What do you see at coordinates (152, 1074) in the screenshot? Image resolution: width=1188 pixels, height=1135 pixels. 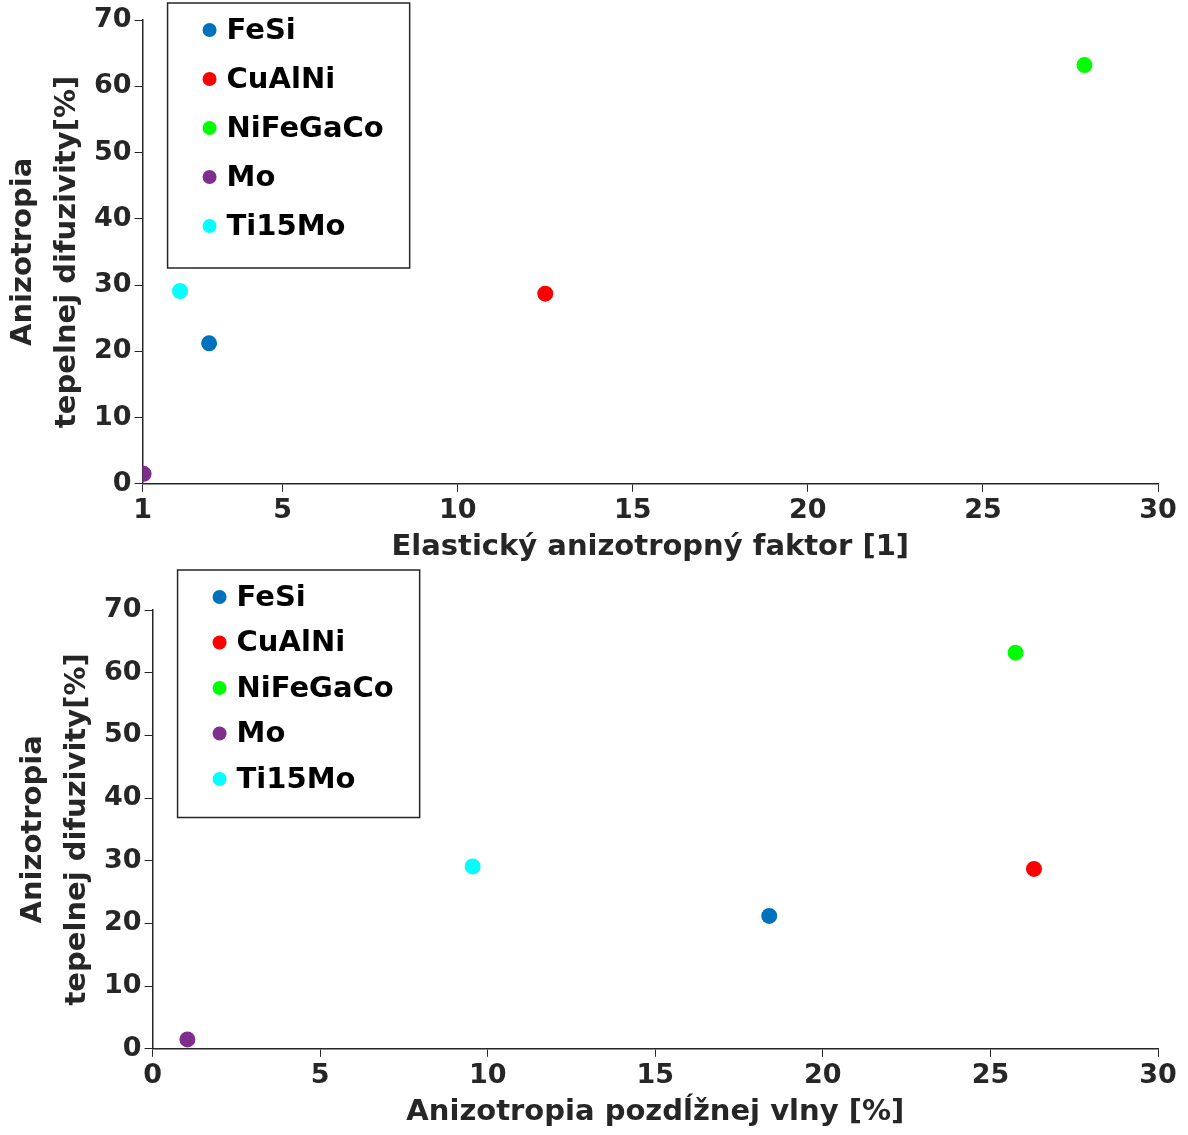 I see `x-tick-label: 0` at bounding box center [152, 1074].